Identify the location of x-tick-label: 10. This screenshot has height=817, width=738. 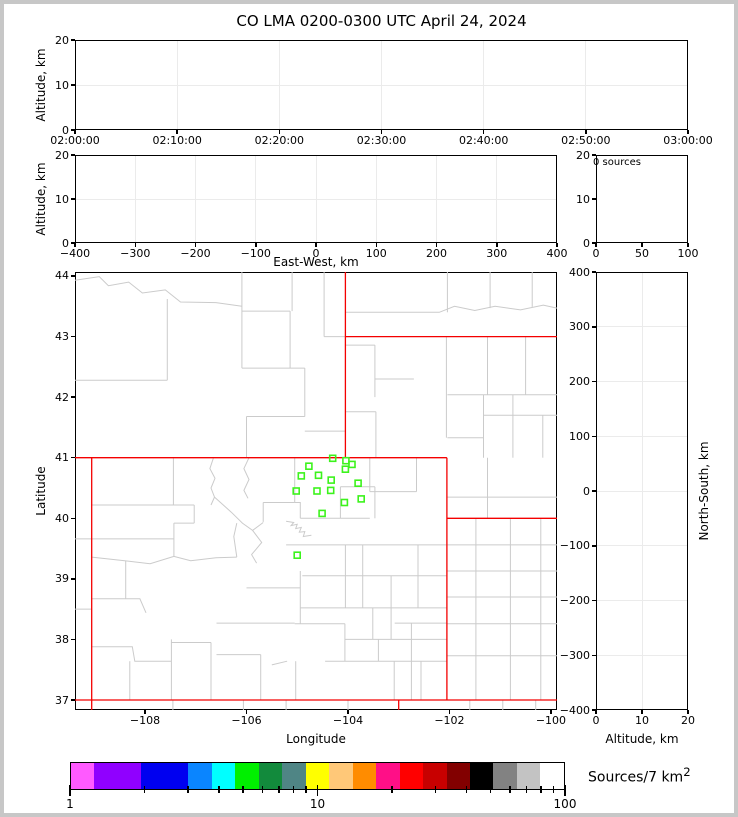
(642, 720).